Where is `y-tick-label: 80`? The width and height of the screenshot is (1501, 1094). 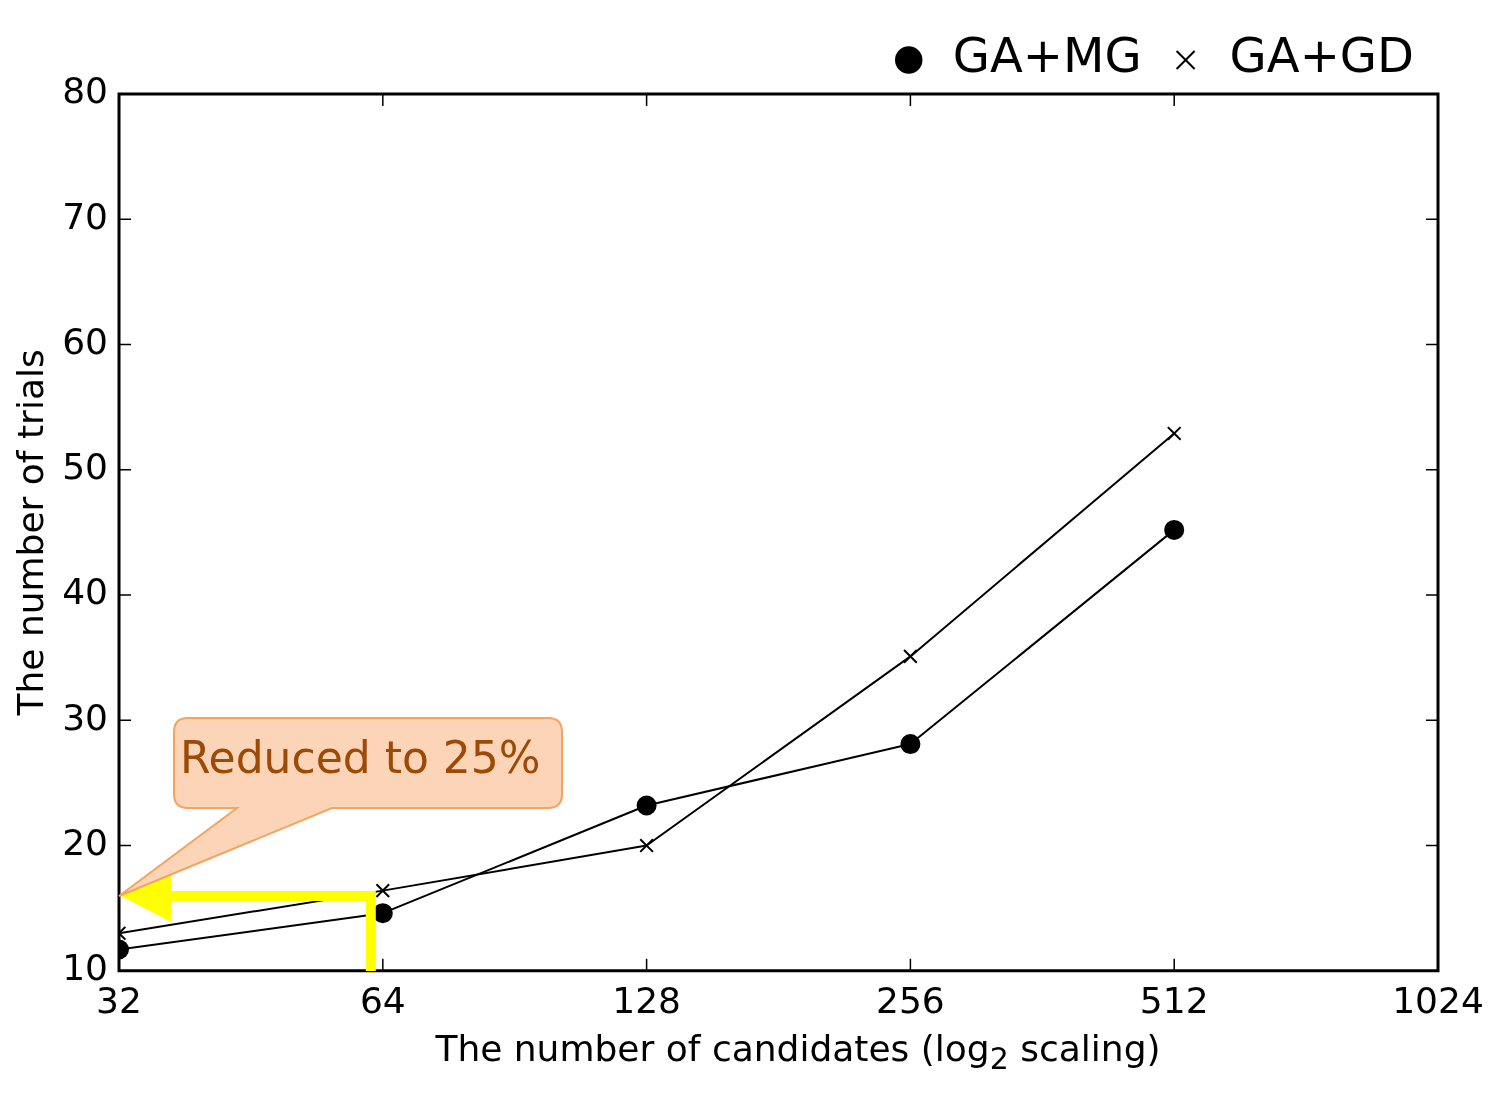
y-tick-label: 80 is located at coordinates (85, 91).